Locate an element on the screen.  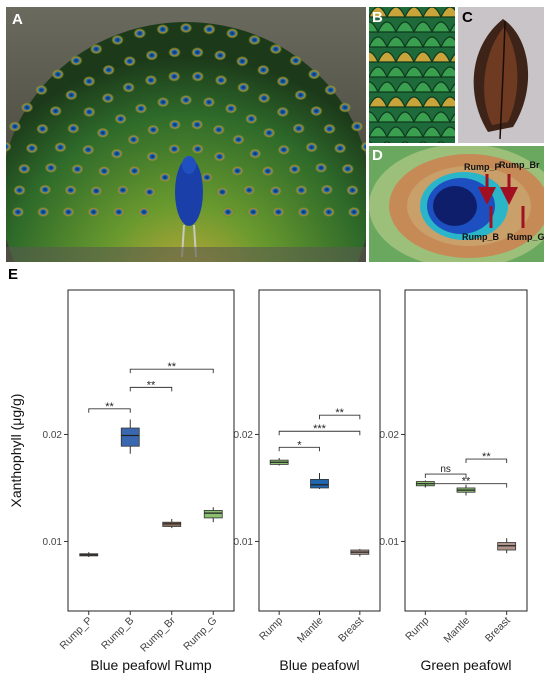
box-green-peafowl-mantle is located at coordinates (466, 490).